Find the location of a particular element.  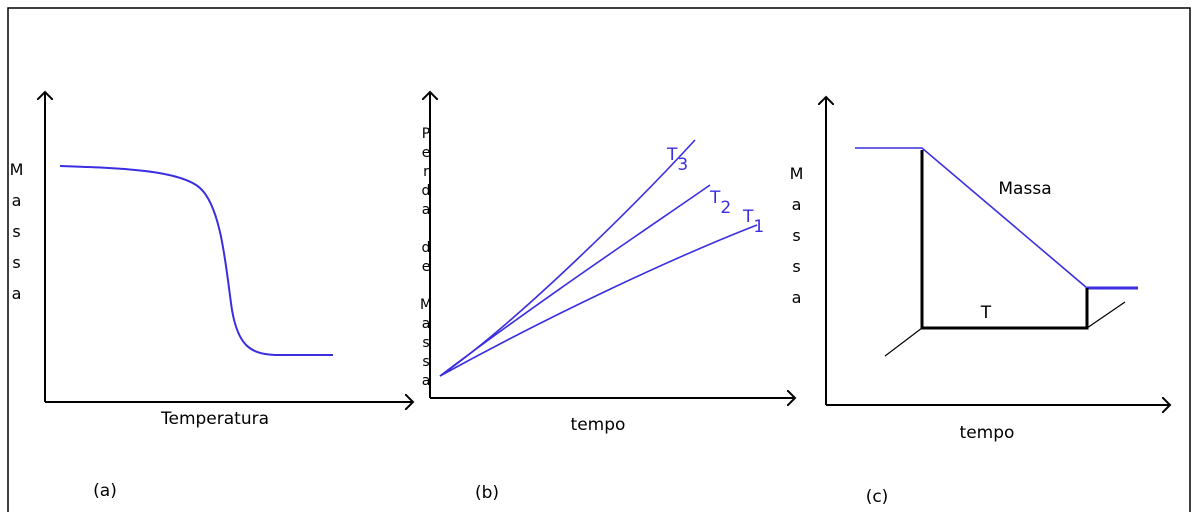

curve-t2 is located at coordinates (575, 280).